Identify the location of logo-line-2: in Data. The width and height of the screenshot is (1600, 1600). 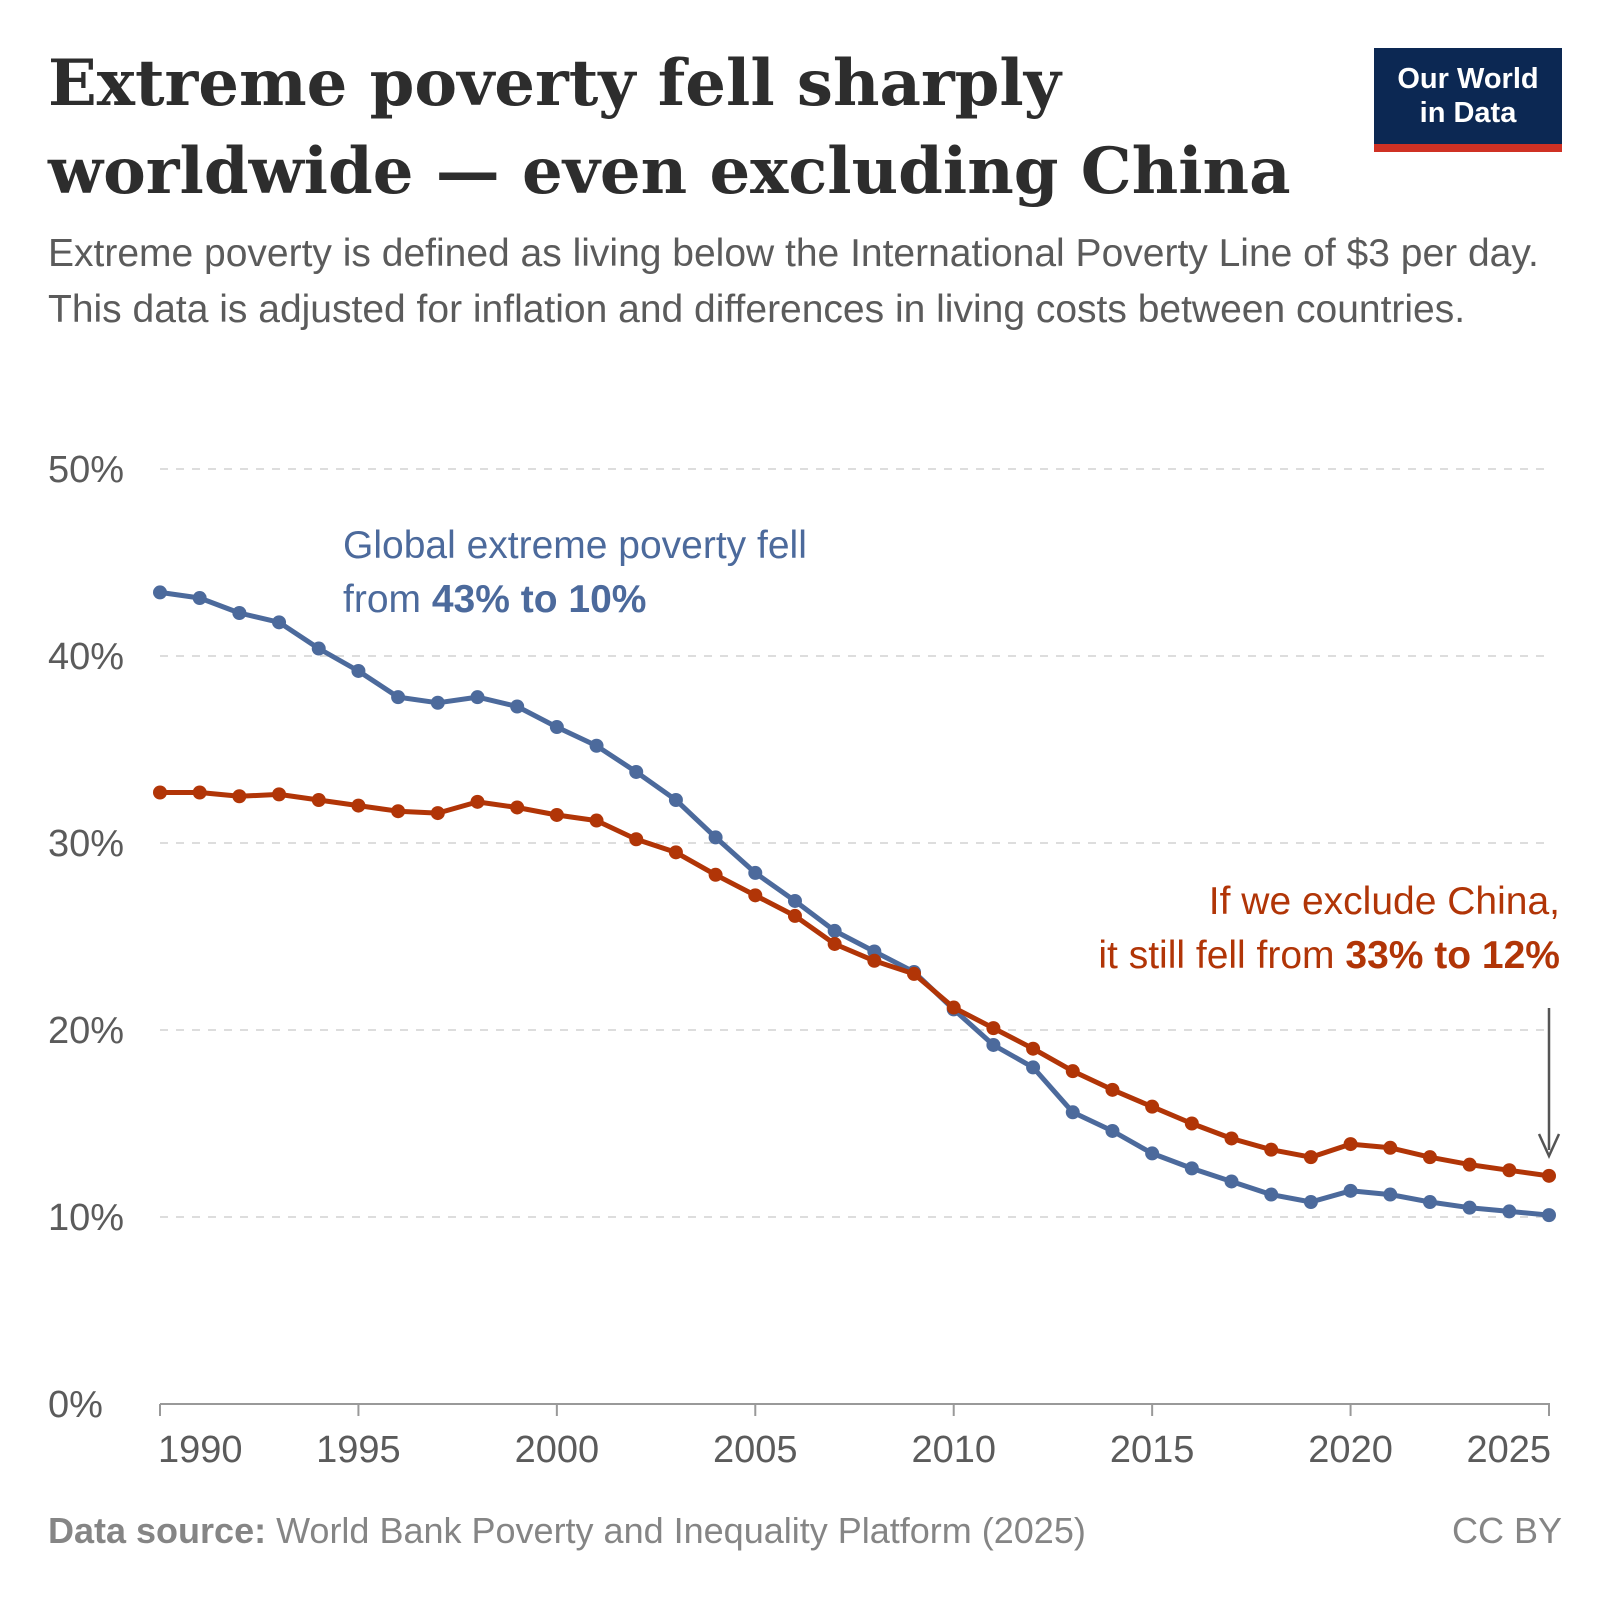
(1468, 113).